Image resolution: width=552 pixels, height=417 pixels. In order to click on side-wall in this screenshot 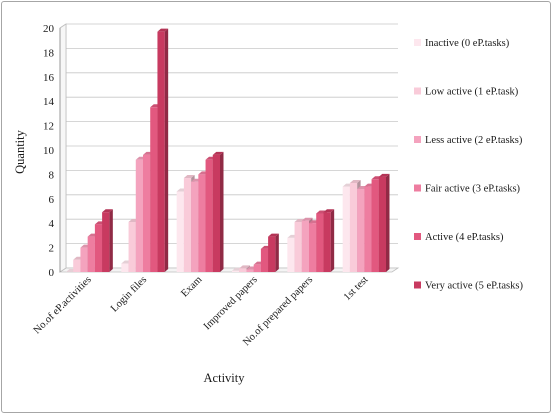, I will do `click(63, 148)`.